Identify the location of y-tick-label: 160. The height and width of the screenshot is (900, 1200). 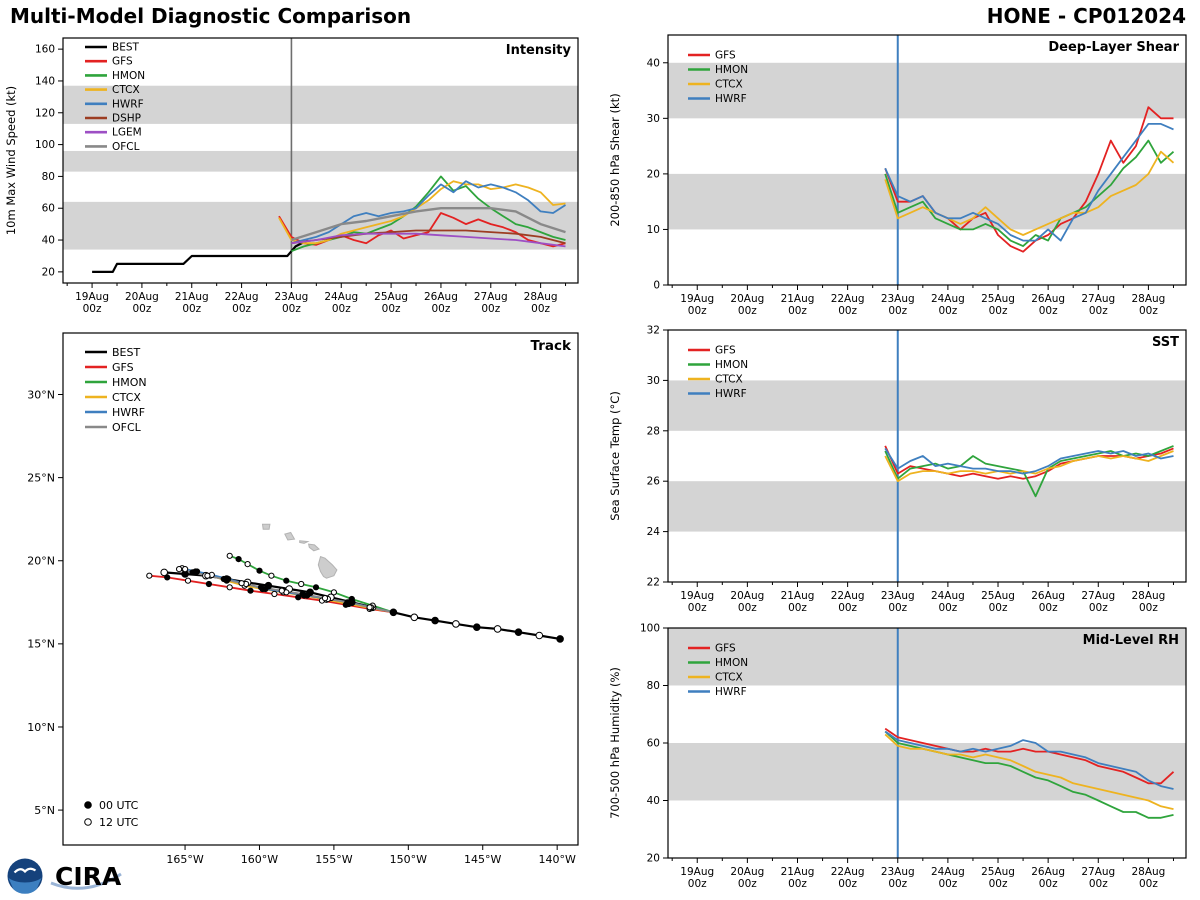
(45, 50).